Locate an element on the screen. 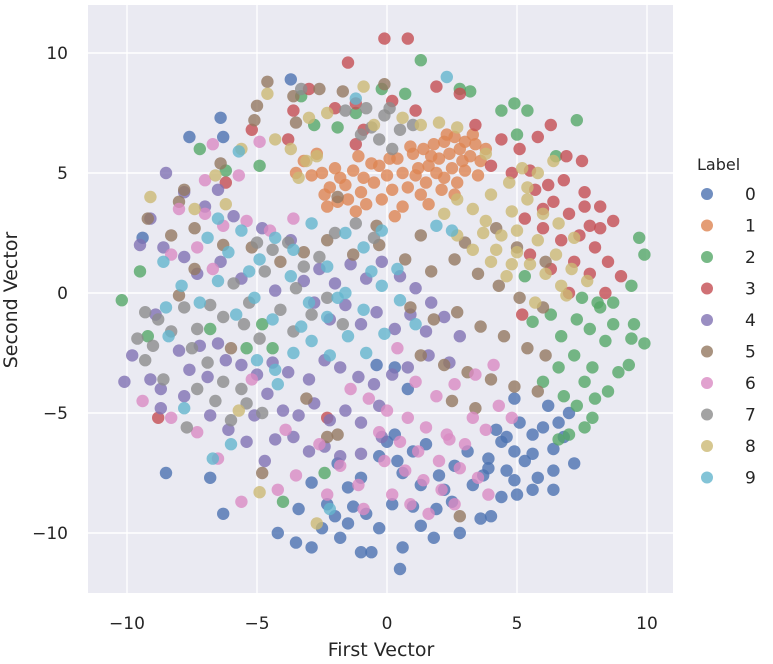 Image resolution: width=773 pixels, height=664 pixels. legend-label: 3 is located at coordinates (750, 290).